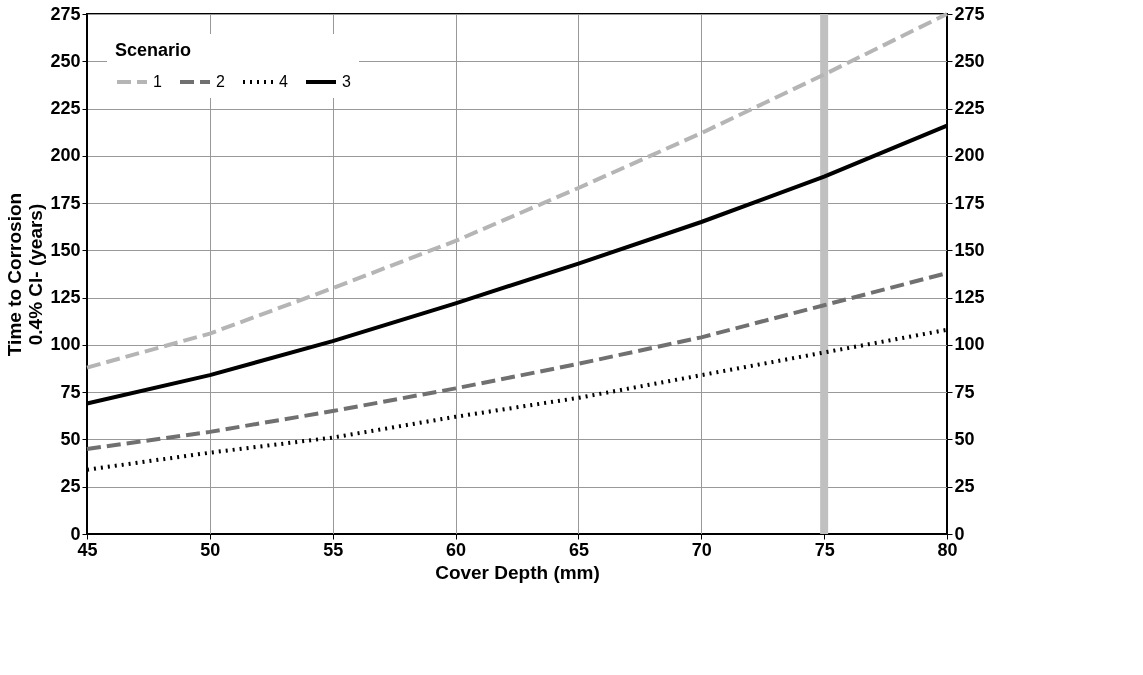 The width and height of the screenshot is (1143, 675). Describe the element at coordinates (65, 60) in the screenshot. I see `y-tick-label: 250` at that location.